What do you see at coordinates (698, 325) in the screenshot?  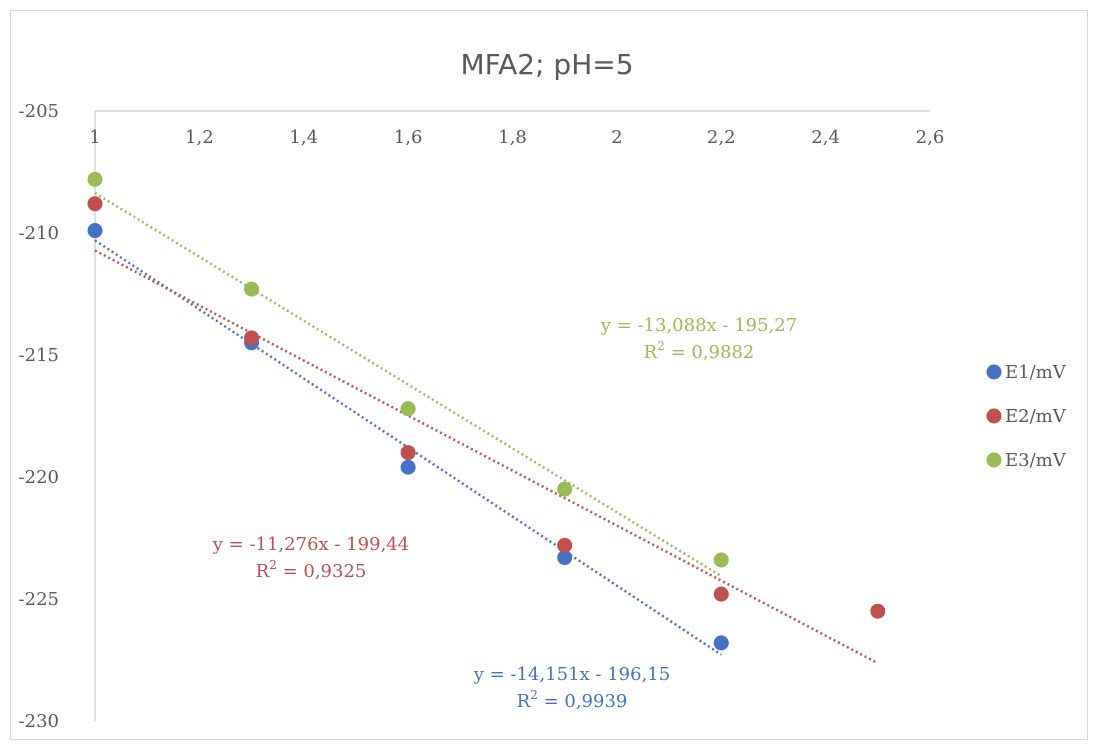 I see `trendline-equation: y = -13,088x - 195,27` at bounding box center [698, 325].